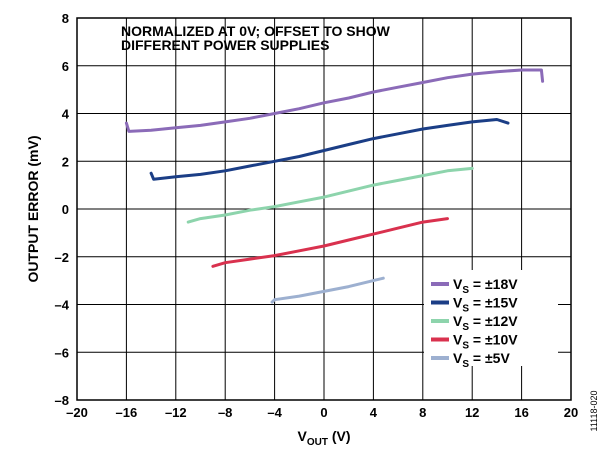 Image resolution: width=604 pixels, height=454 pixels. What do you see at coordinates (225, 45) in the screenshot?
I see `annotation-line: DIFFERENT POWER SUPPLIES` at bounding box center [225, 45].